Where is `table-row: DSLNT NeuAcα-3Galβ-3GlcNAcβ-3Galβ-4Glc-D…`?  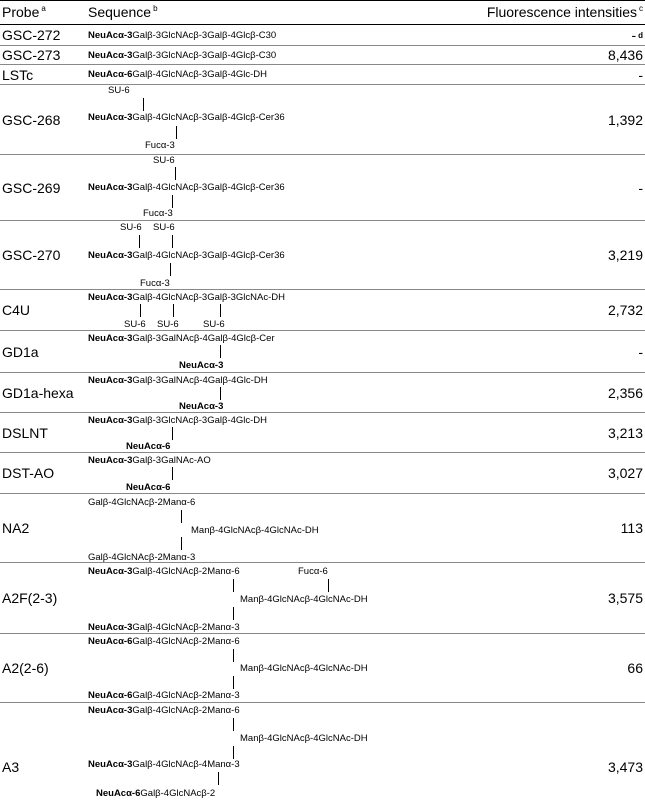 table-row: DSLNT NeuAcα-3Galβ-3GlcNAcβ-3Galβ-4Glc-D… is located at coordinates (322, 433).